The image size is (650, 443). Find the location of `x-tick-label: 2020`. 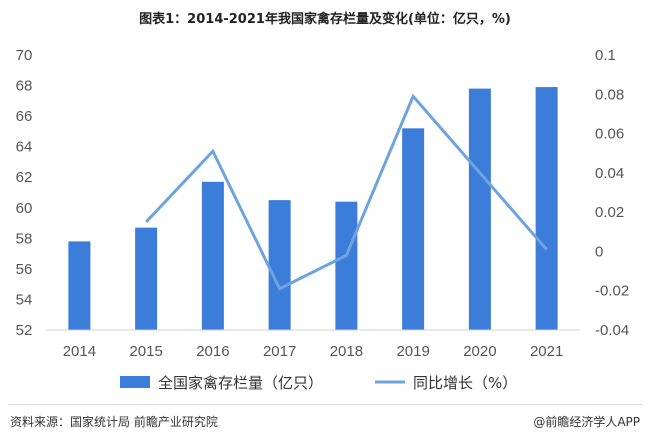

x-tick-label: 2020 is located at coordinates (479, 351).